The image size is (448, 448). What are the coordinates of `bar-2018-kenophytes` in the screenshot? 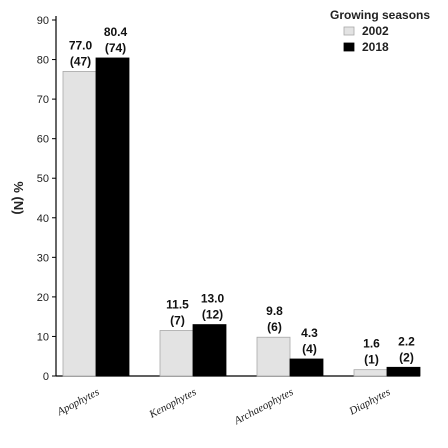 It's located at (209, 350).